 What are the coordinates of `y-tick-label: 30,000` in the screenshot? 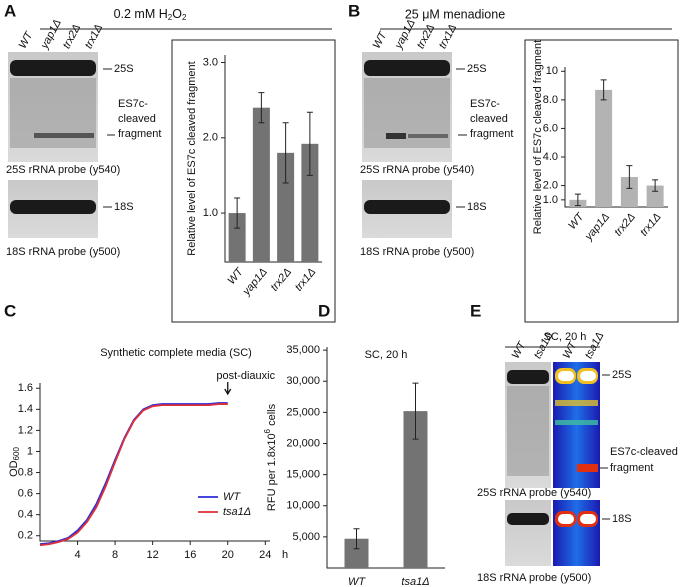 It's located at (303, 381).